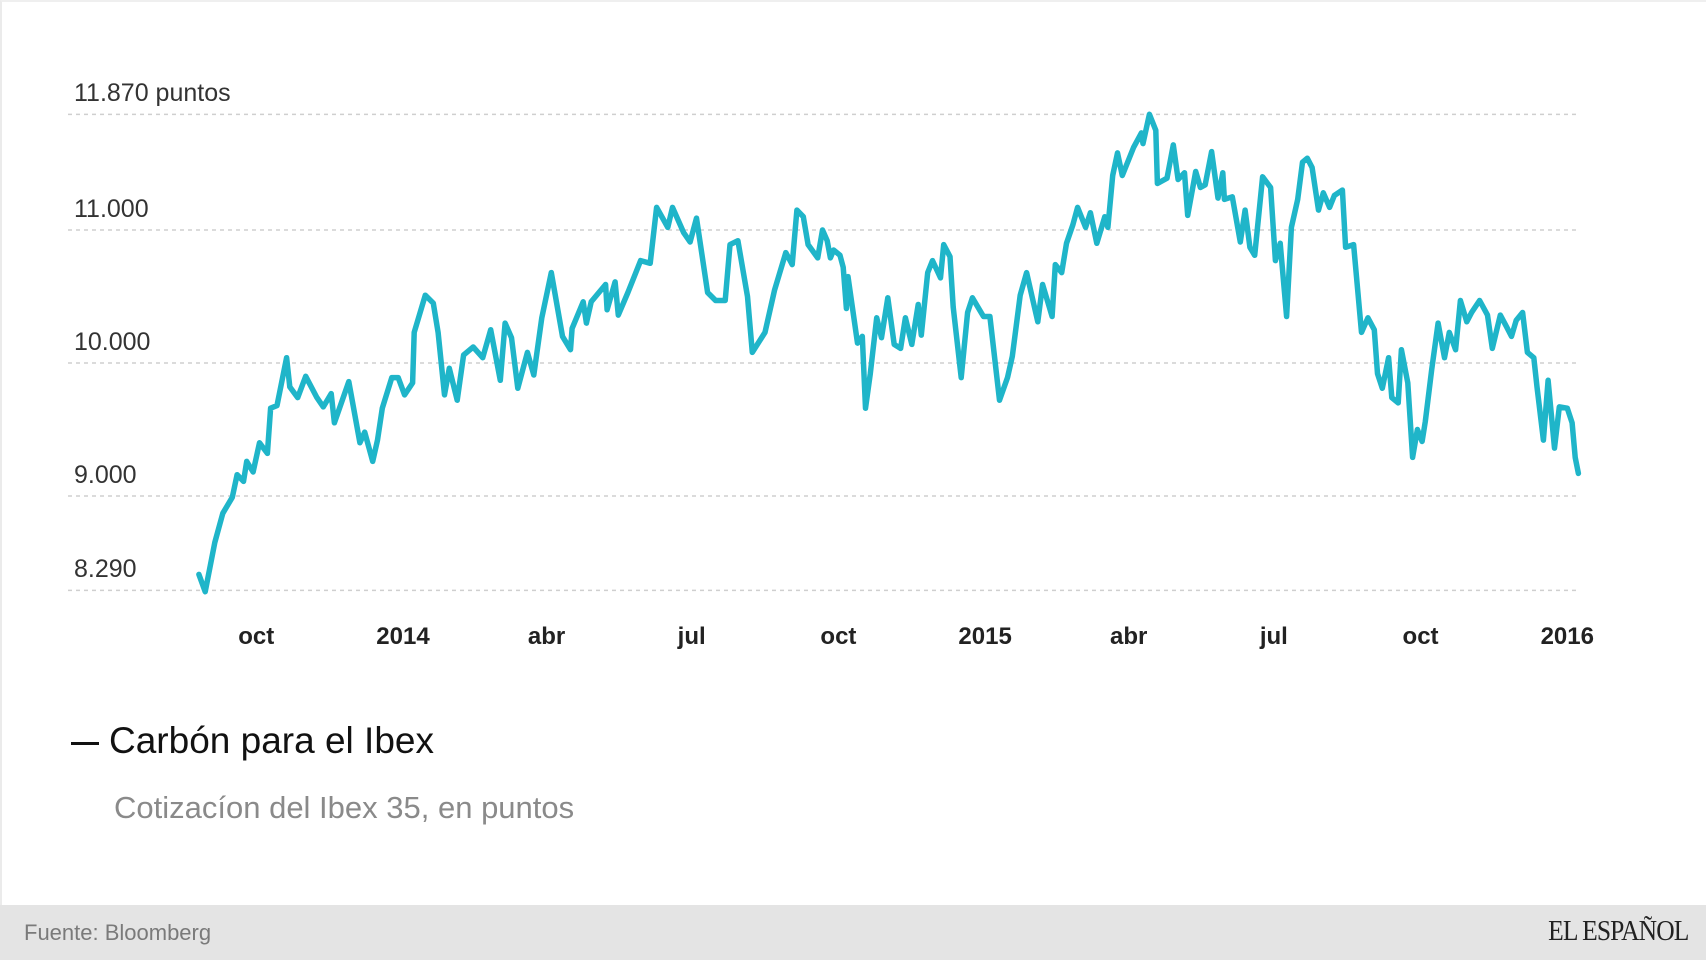 The width and height of the screenshot is (1706, 960). I want to click on x-tick-label: 2015, so click(985, 636).